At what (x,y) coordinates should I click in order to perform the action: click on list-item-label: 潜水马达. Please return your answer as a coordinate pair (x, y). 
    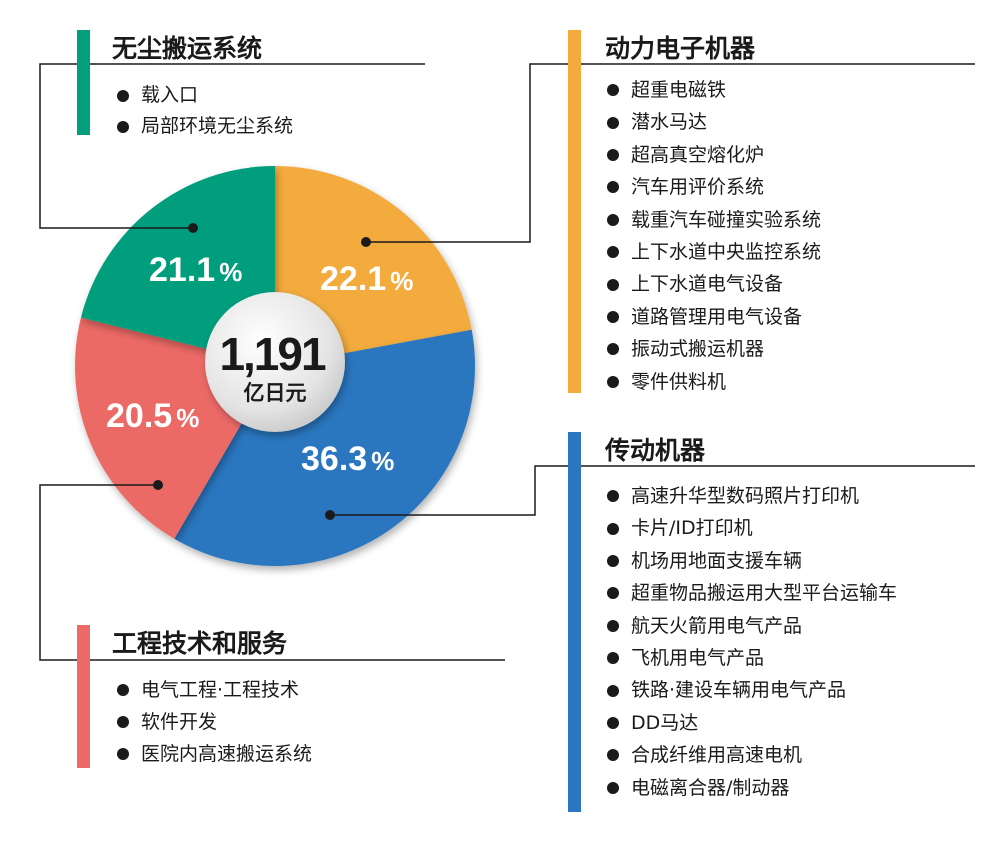
    Looking at the image, I should click on (669, 122).